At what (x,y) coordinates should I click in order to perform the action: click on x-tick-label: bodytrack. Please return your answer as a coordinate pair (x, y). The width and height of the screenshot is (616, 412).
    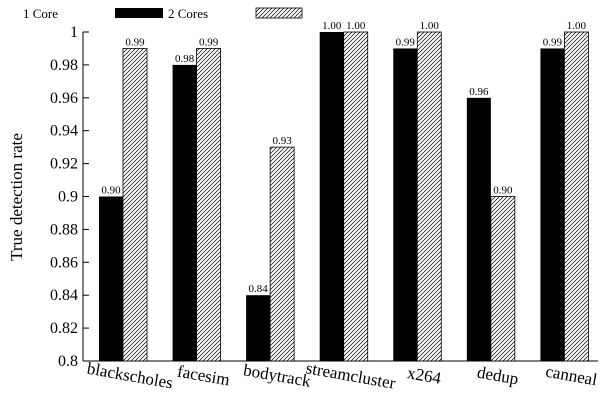
    Looking at the image, I should click on (277, 375).